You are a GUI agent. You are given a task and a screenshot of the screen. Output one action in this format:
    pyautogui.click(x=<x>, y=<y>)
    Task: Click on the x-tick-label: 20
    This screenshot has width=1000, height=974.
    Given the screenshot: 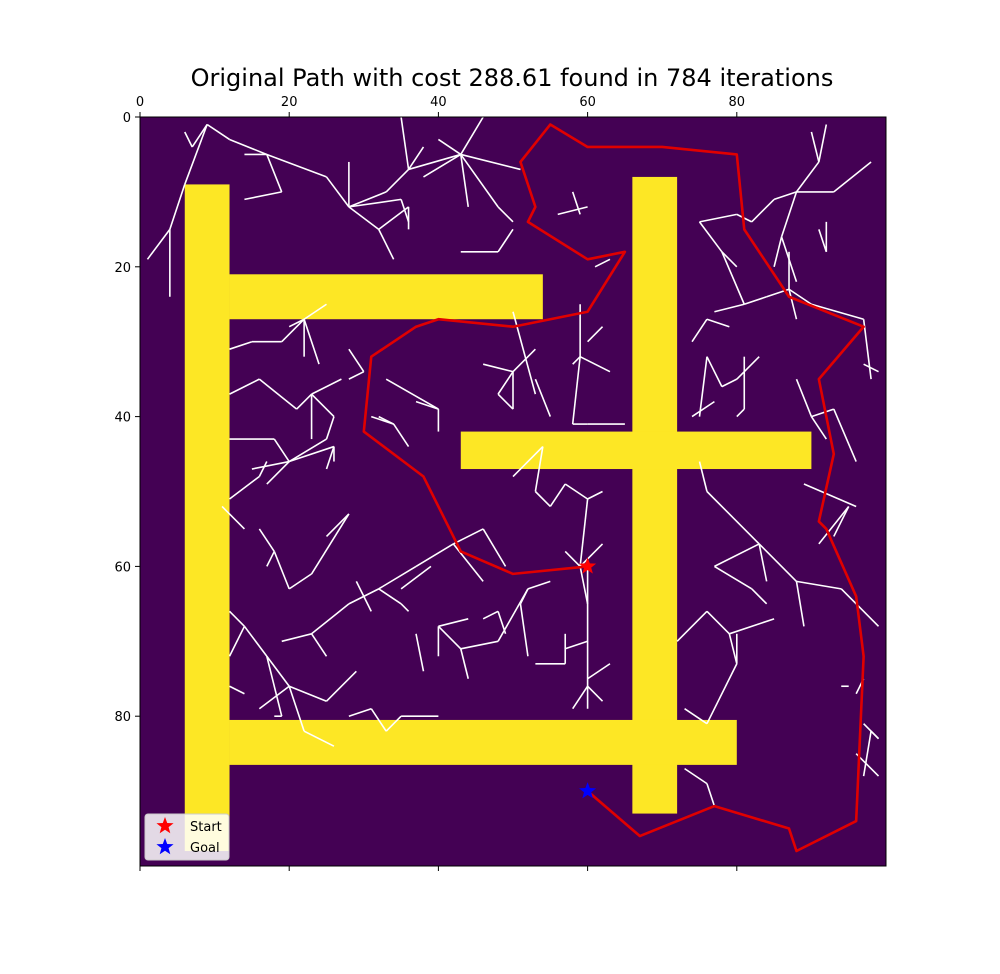 What is the action you would take?
    pyautogui.click(x=289, y=102)
    